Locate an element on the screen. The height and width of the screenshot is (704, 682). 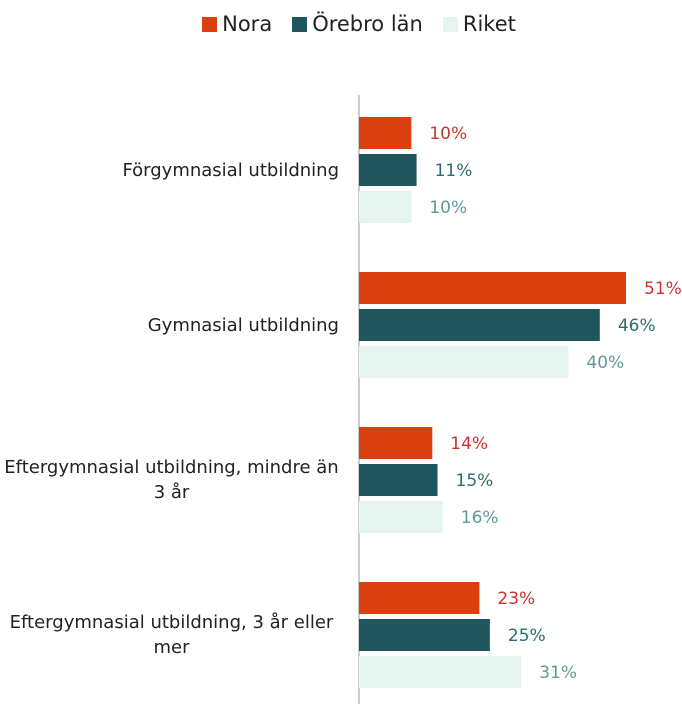
value-label: 25% is located at coordinates (527, 636).